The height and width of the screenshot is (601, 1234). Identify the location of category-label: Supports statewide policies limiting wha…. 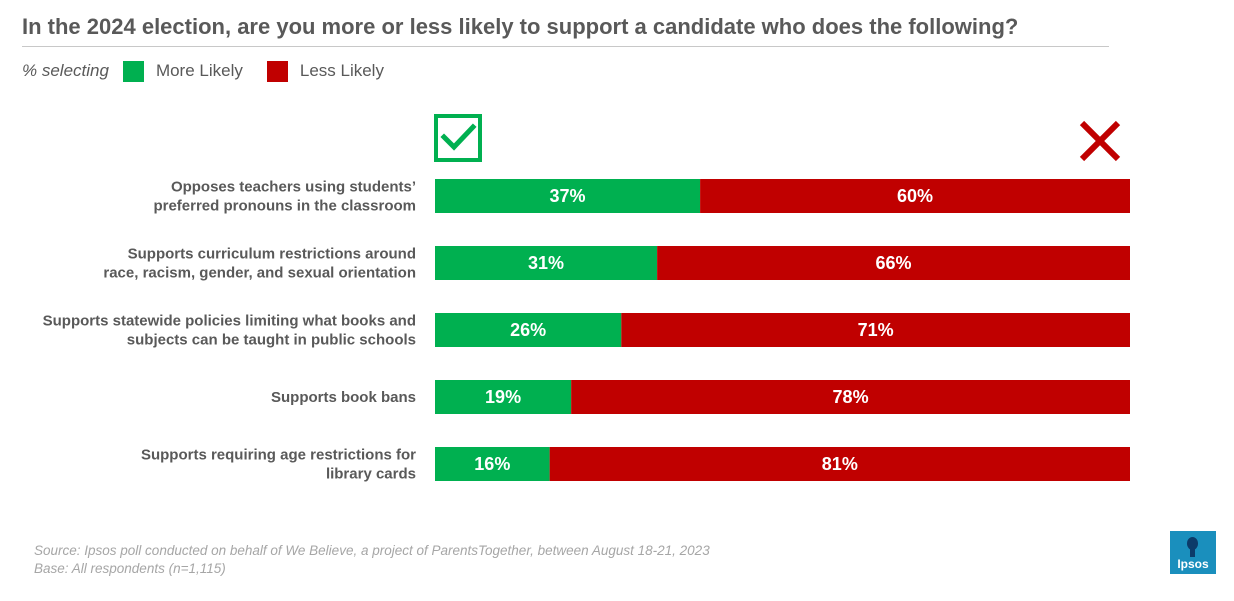
(229, 331).